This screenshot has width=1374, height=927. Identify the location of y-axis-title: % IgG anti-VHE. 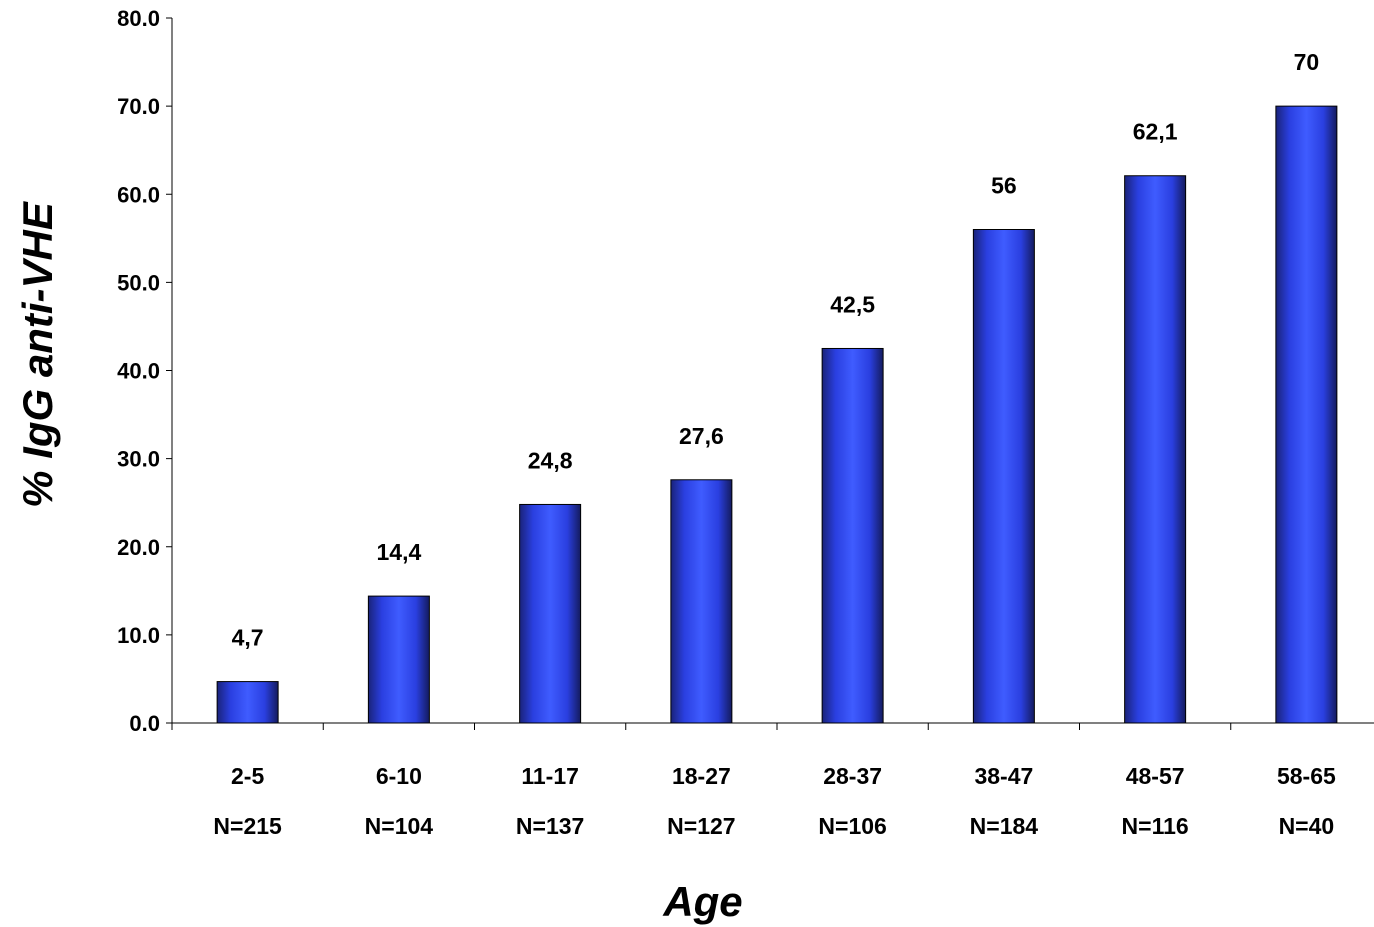
(37, 354).